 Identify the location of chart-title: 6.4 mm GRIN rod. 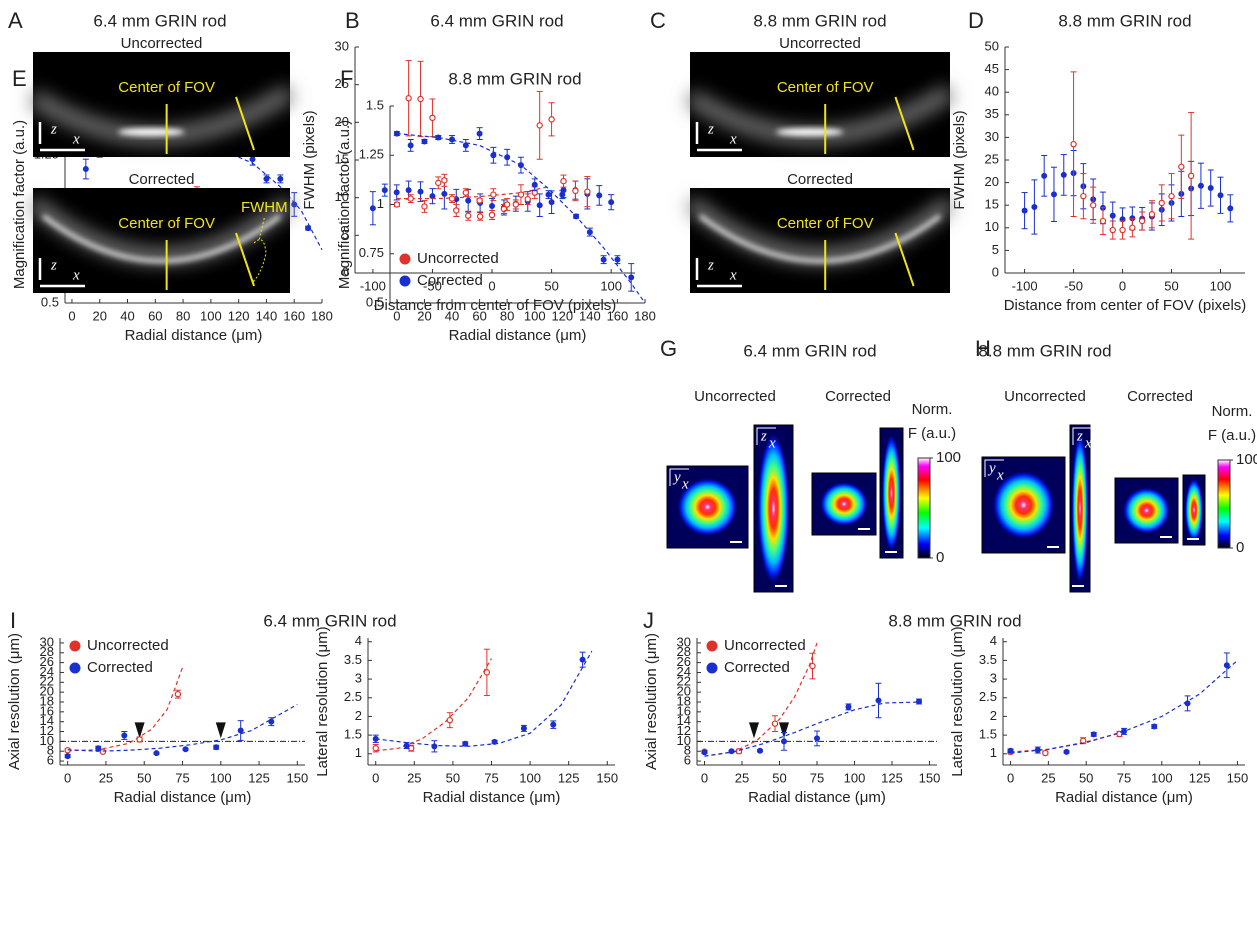
(329, 620).